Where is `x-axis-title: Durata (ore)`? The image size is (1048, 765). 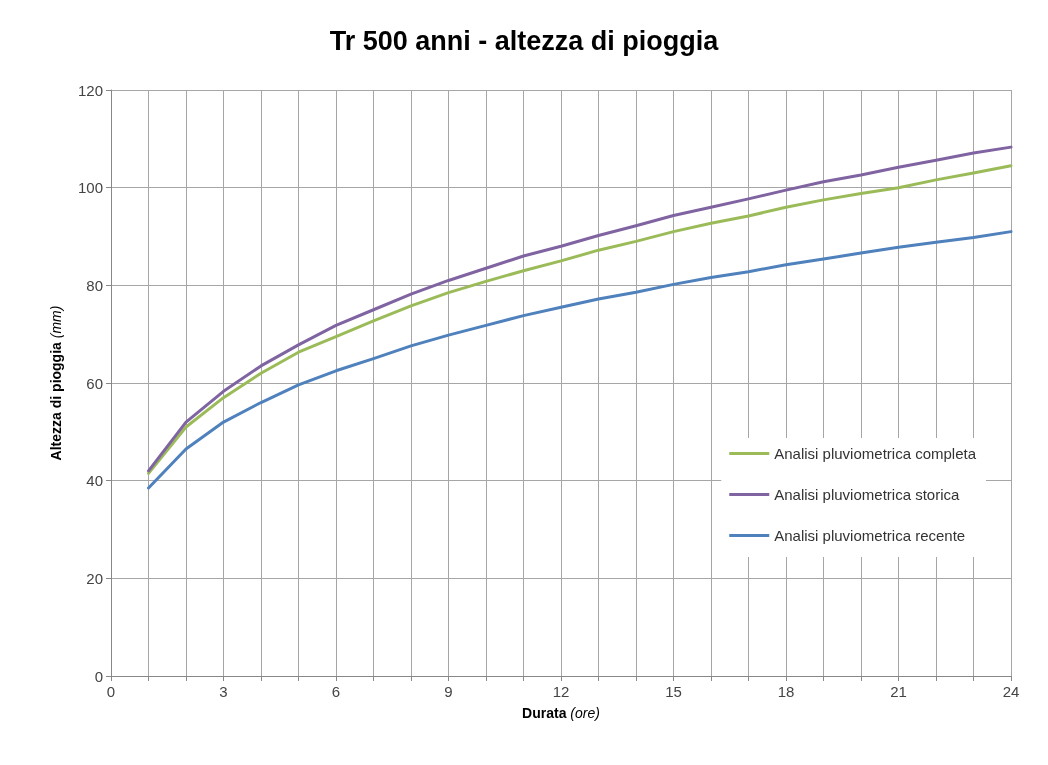 x-axis-title: Durata (ore) is located at coordinates (561, 713).